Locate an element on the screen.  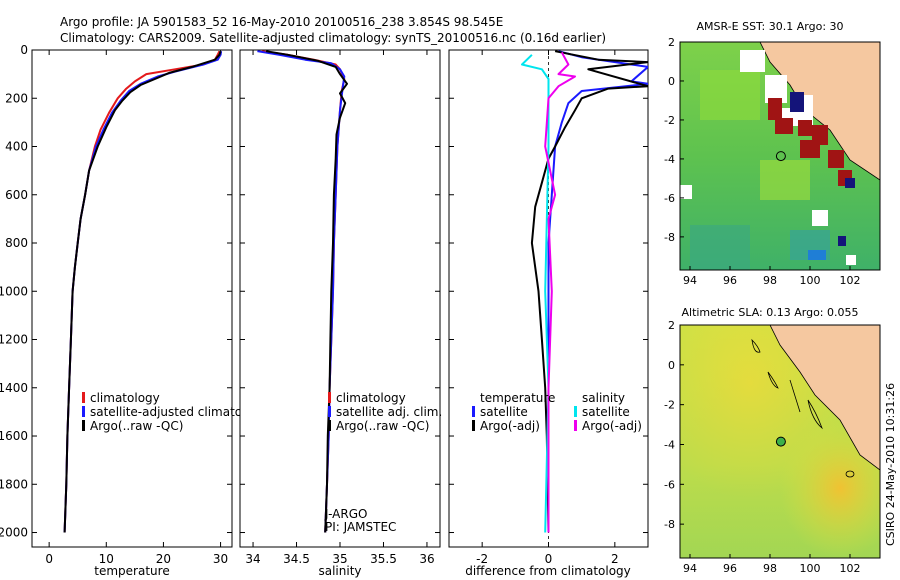
legend-swatch-sal-argo-diff is located at coordinates (575, 425).